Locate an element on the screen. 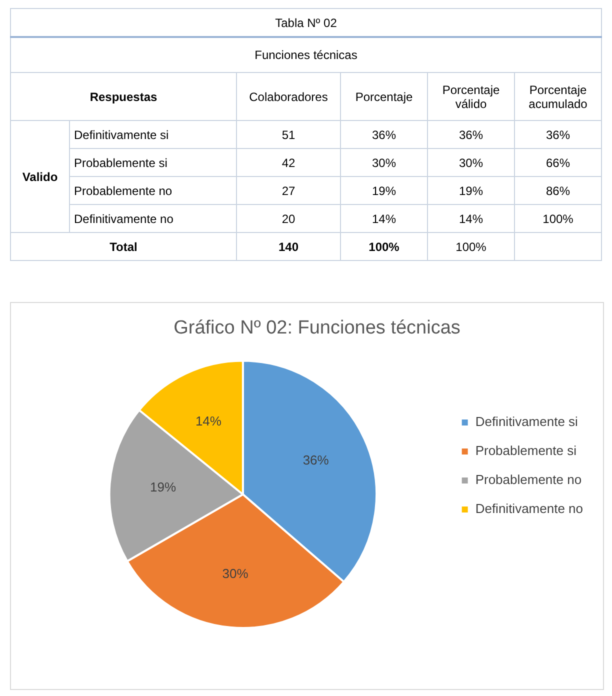 The image size is (612, 696). text: 42 is located at coordinates (288, 162).